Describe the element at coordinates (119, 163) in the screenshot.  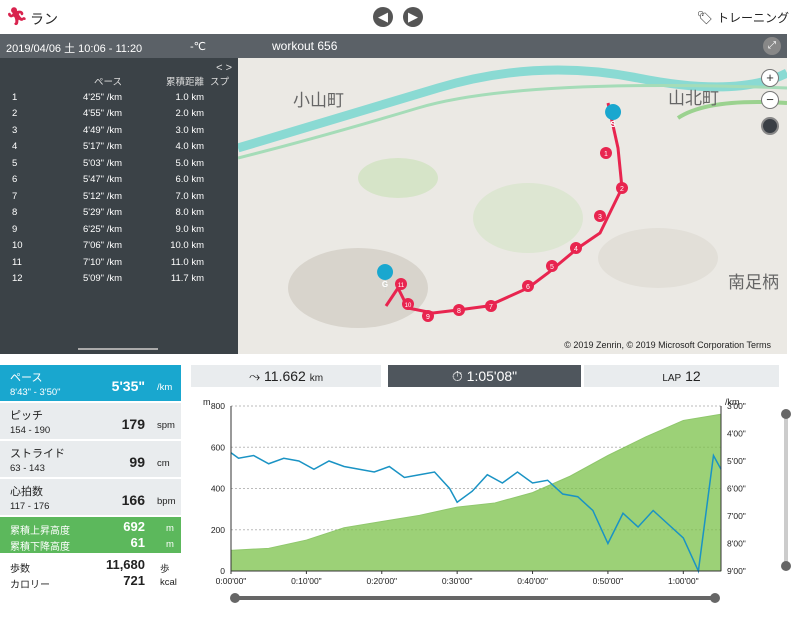
I see `lap-row: 5 5'03" /km 5.0 km` at that location.